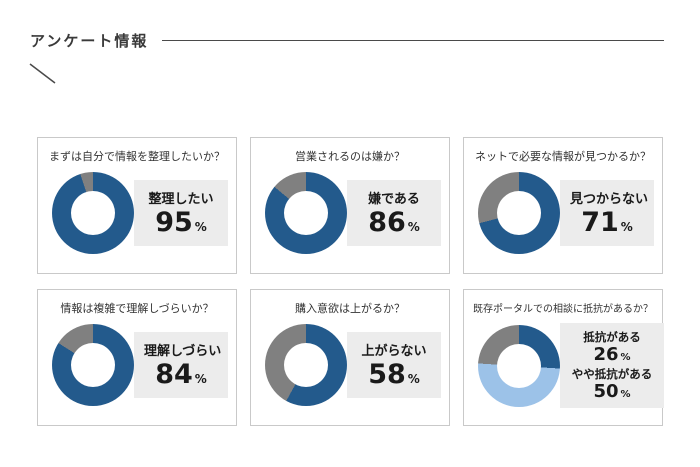 The height and width of the screenshot is (467, 700). I want to click on answer-value: 86%, so click(394, 222).